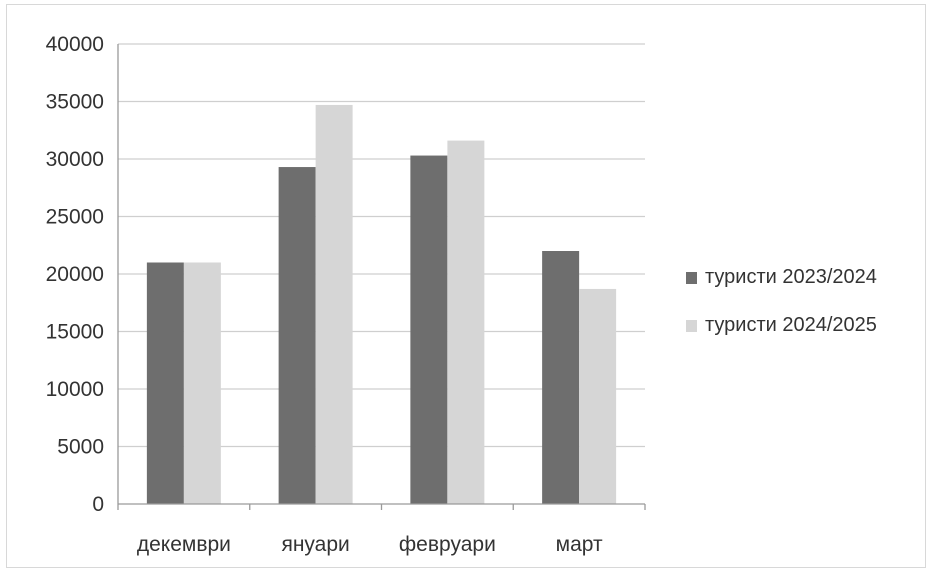 This screenshot has height=573, width=932. What do you see at coordinates (75, 389) in the screenshot?
I see `y-tick-label: 10000` at bounding box center [75, 389].